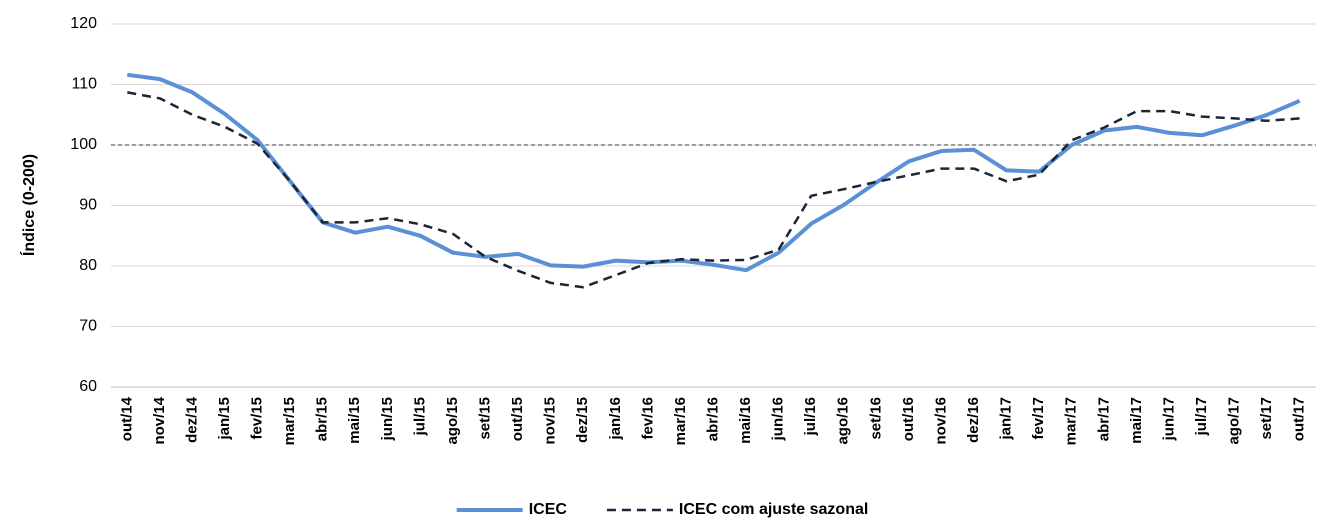  Describe the element at coordinates (83, 144) in the screenshot. I see `y-tick-label: 100` at that location.